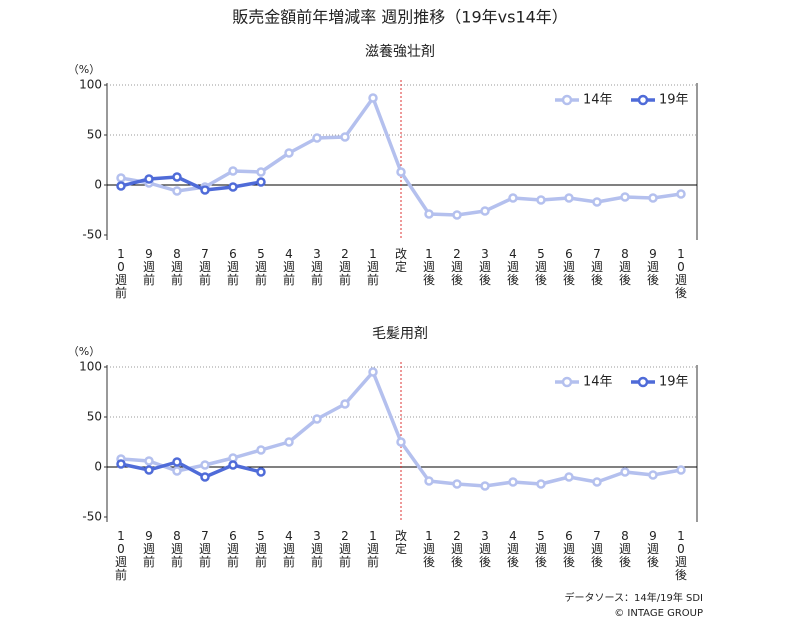 Image resolution: width=800 pixels, height=620 pixels. What do you see at coordinates (400, 17) in the screenshot?
I see `main-title: 販売金額前年増減率 週別推移（19年vs14年）` at bounding box center [400, 17].